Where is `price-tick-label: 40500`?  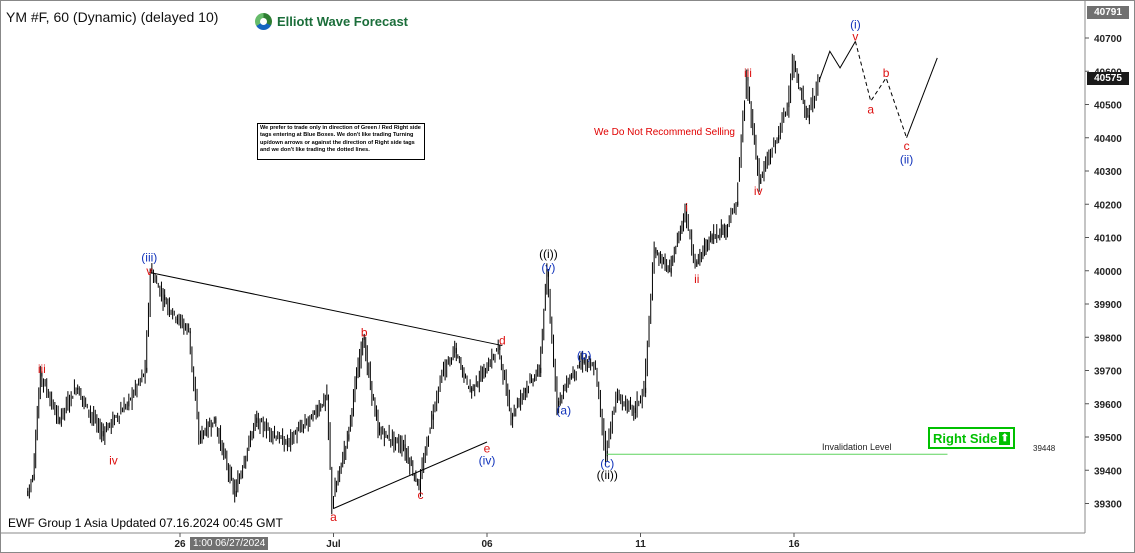
price-tick-label: 40500 is located at coordinates (1108, 106).